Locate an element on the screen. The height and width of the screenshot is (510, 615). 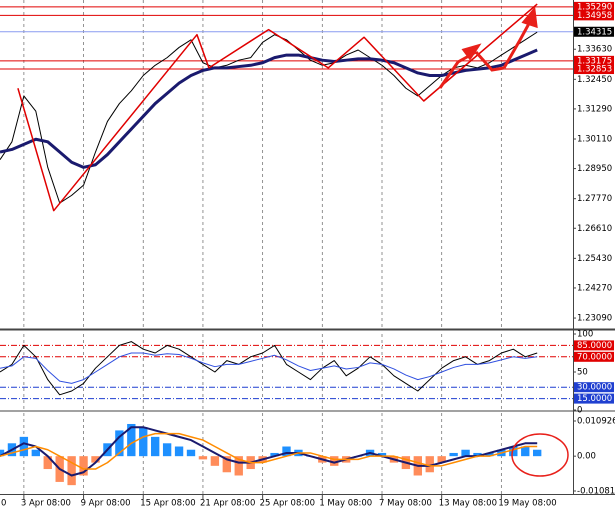
y-tick-label: 100 is located at coordinates (585, 335).